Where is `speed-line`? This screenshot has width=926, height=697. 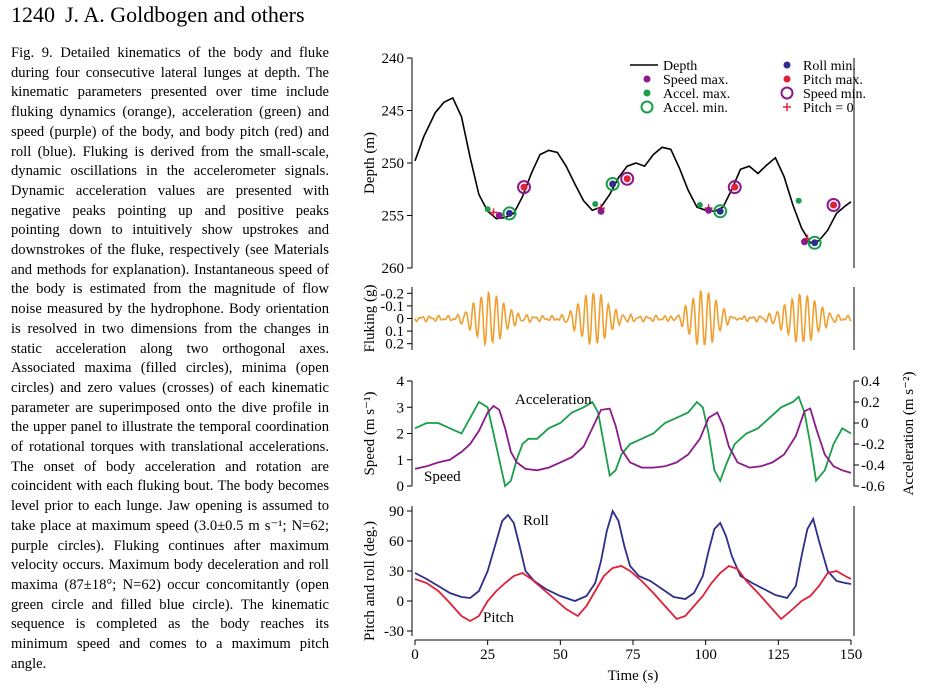
speed-line is located at coordinates (633, 439).